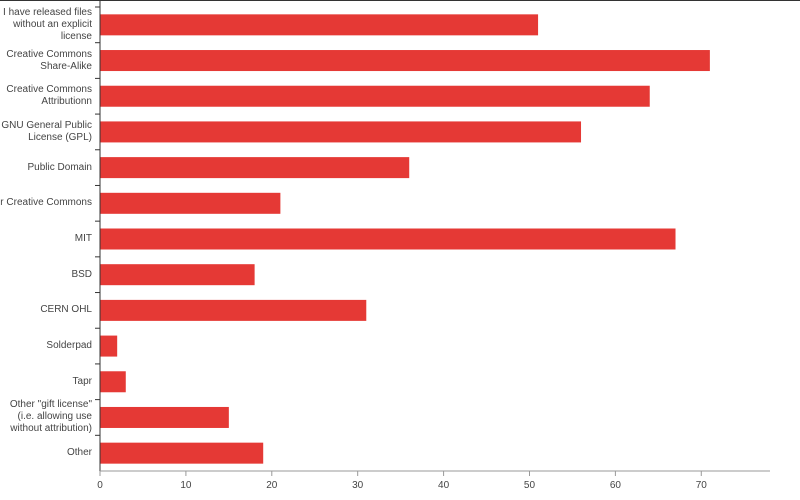 This screenshot has width=800, height=500. What do you see at coordinates (66, 310) in the screenshot?
I see `y-tick-text: CERN OHL` at bounding box center [66, 310].